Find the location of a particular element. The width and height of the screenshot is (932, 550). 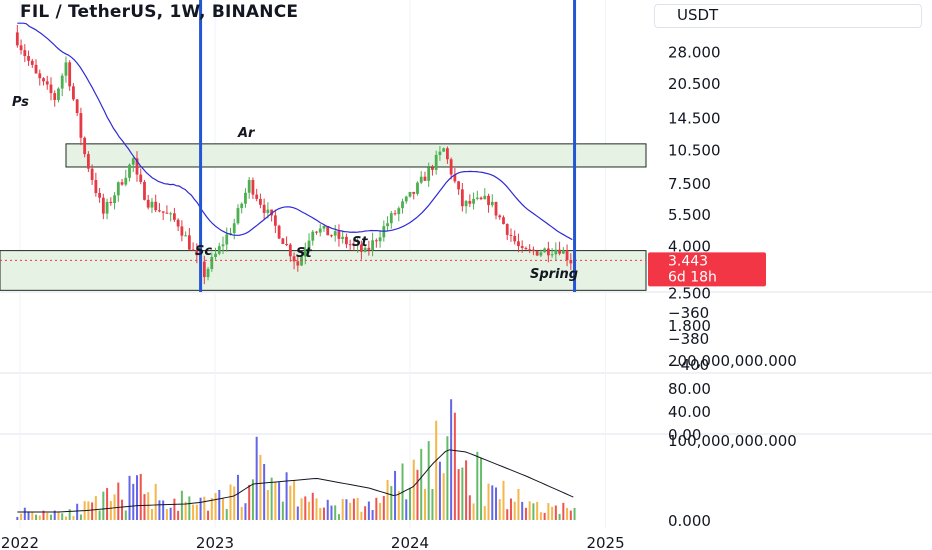

price-axis-label: 10.500 is located at coordinates (694, 150).